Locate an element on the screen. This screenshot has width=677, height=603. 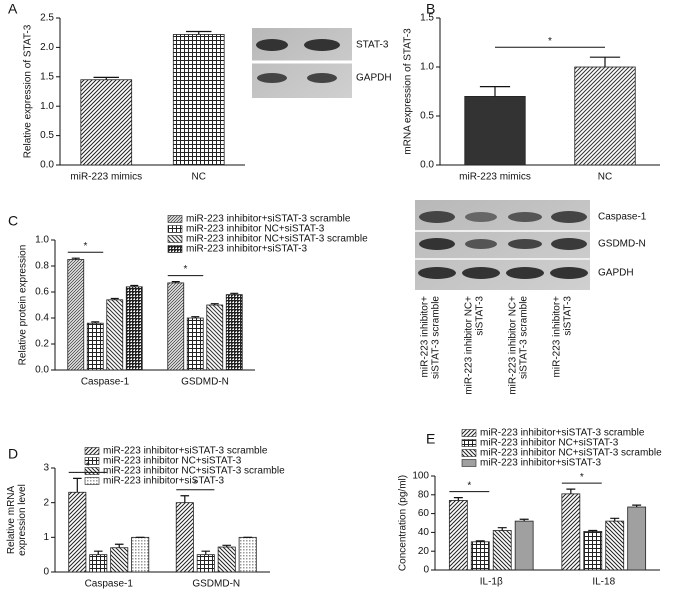
x-tick-label: IL-18 is located at coordinates (603, 582).